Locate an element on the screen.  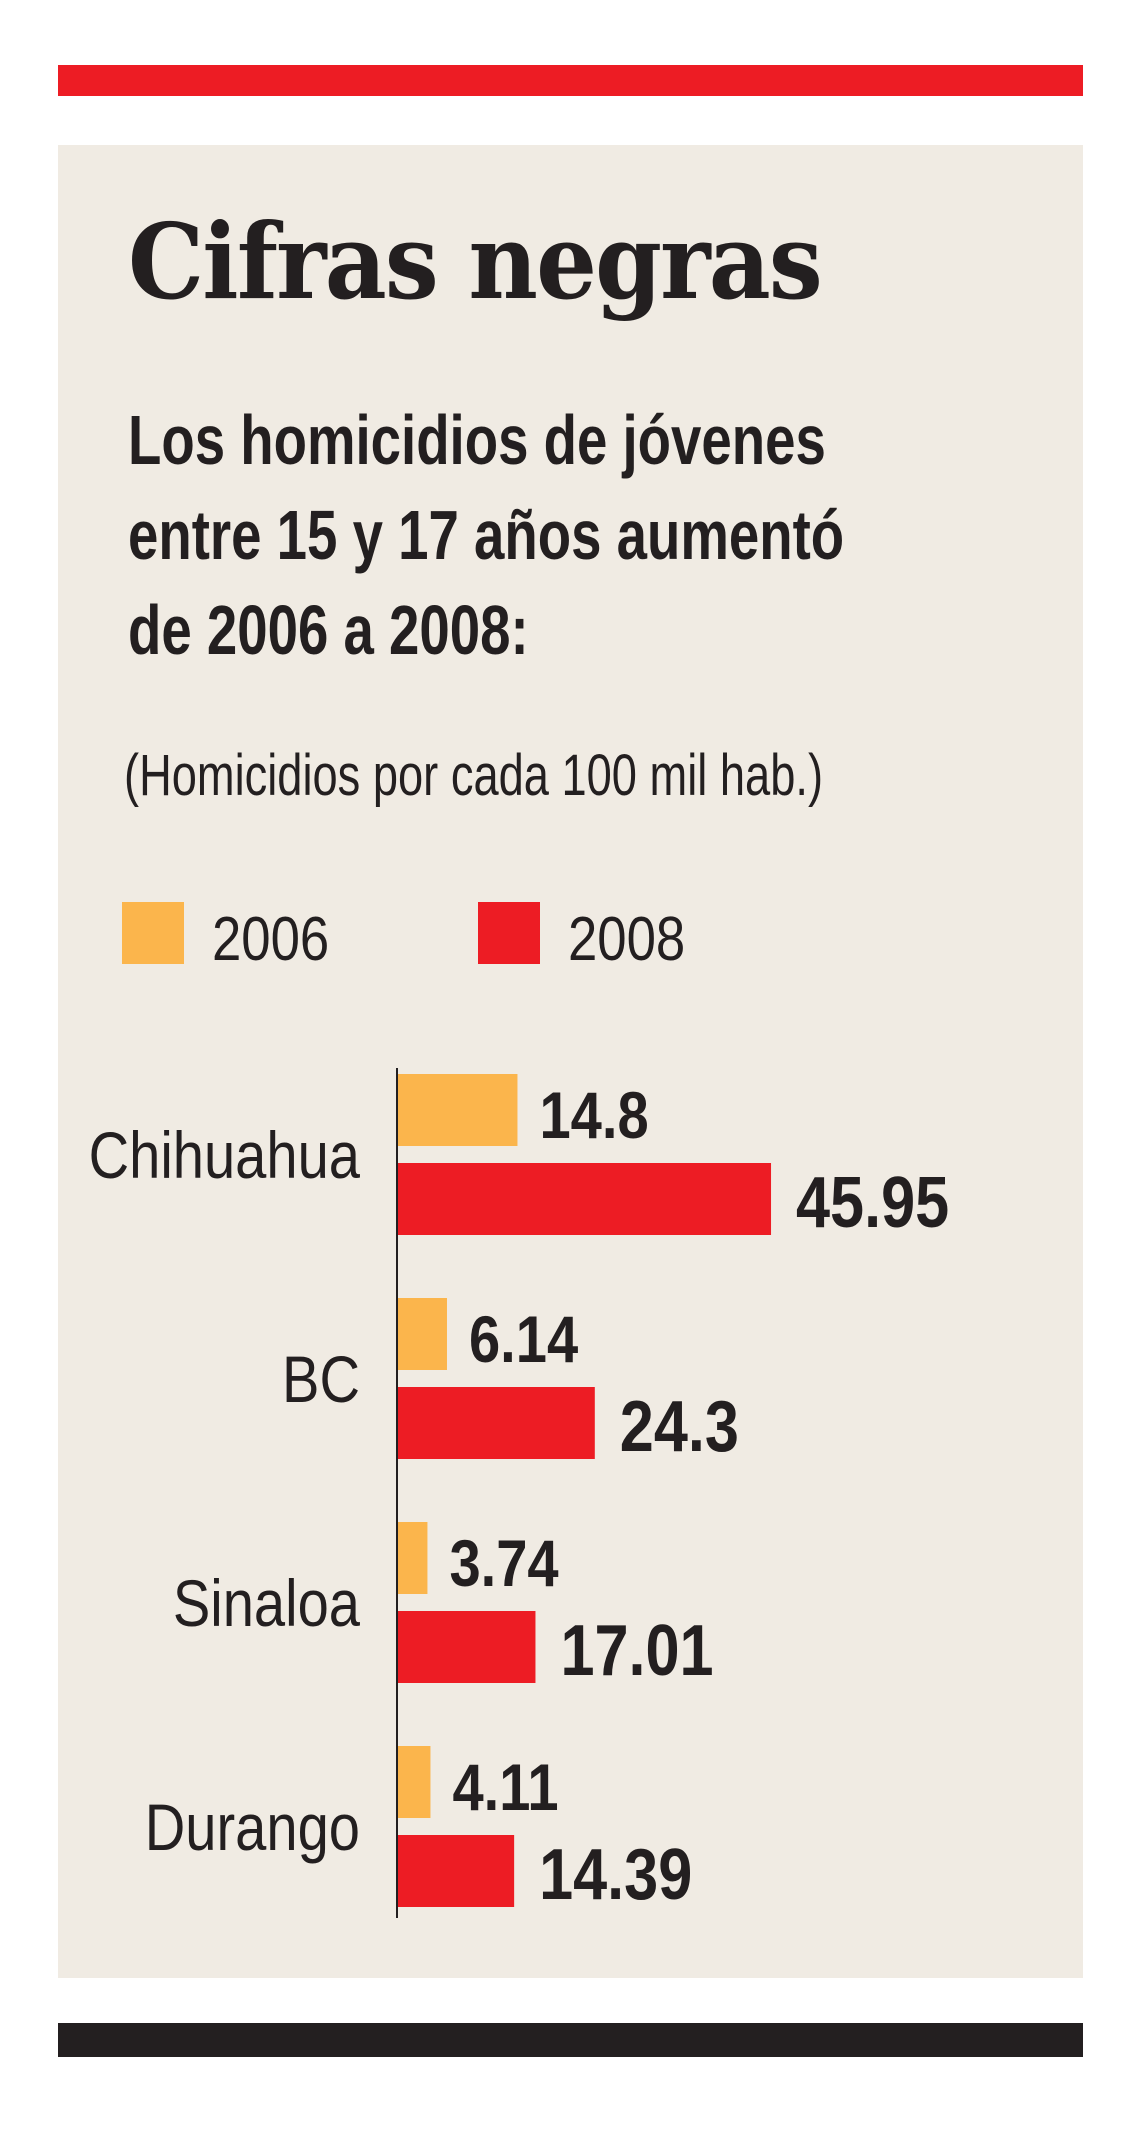
bottom-black-rule is located at coordinates (570, 2040).